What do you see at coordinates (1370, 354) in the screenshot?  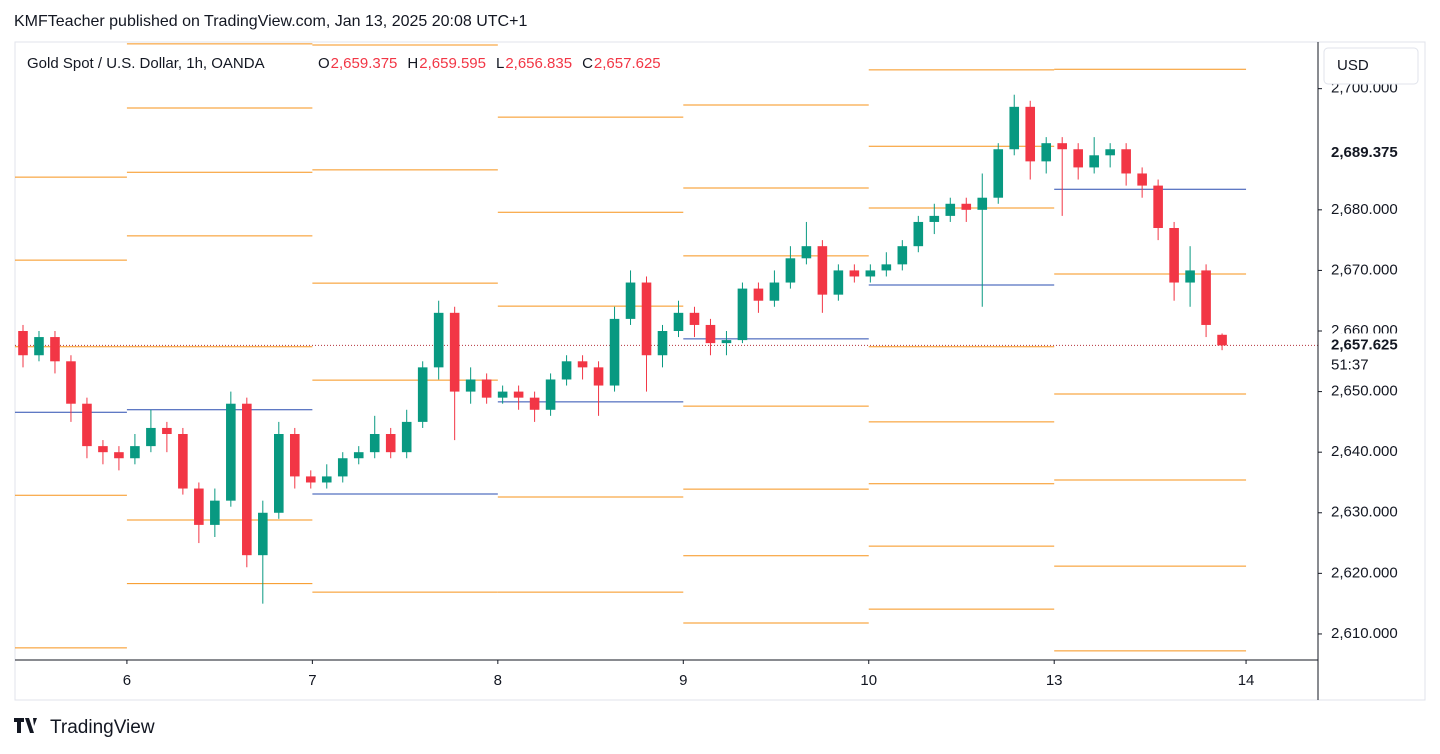 I see `last-price-bg` at bounding box center [1370, 354].